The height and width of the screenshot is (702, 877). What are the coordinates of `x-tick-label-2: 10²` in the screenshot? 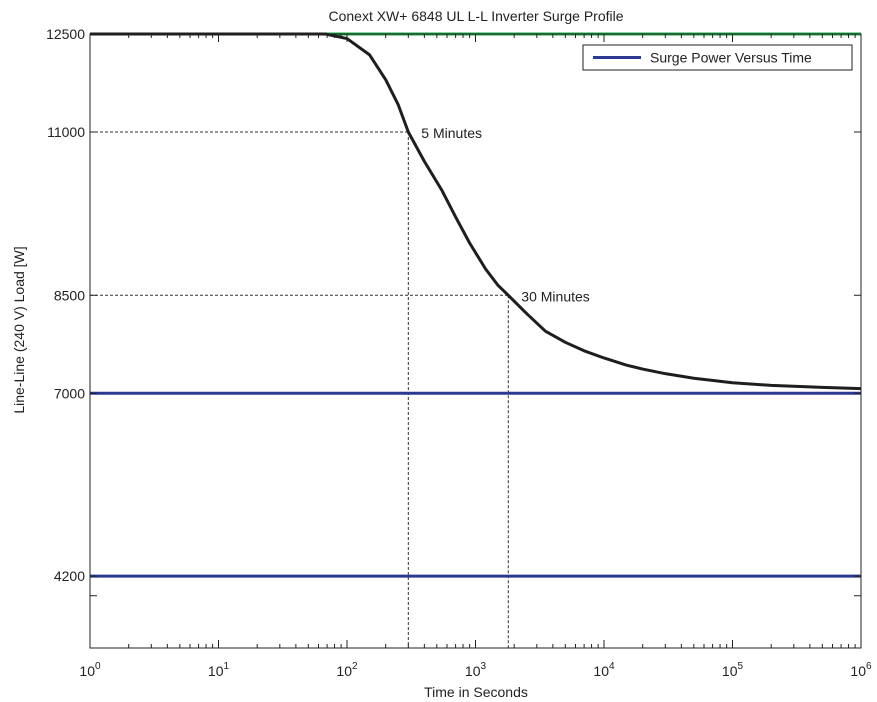 It's located at (347, 670).